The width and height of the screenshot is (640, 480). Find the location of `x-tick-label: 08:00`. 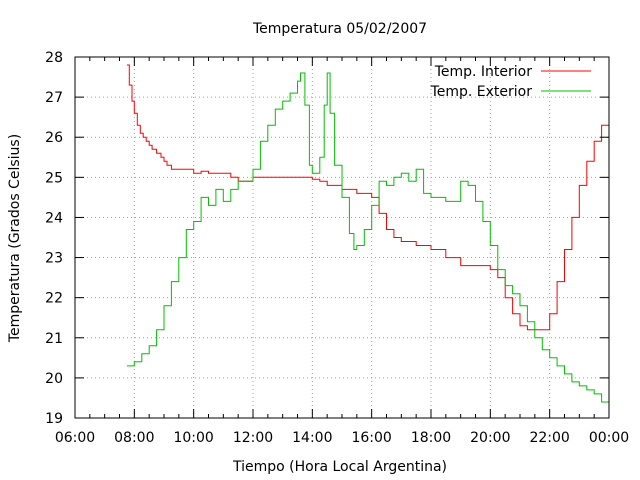

x-tick-label: 08:00 is located at coordinates (134, 438).